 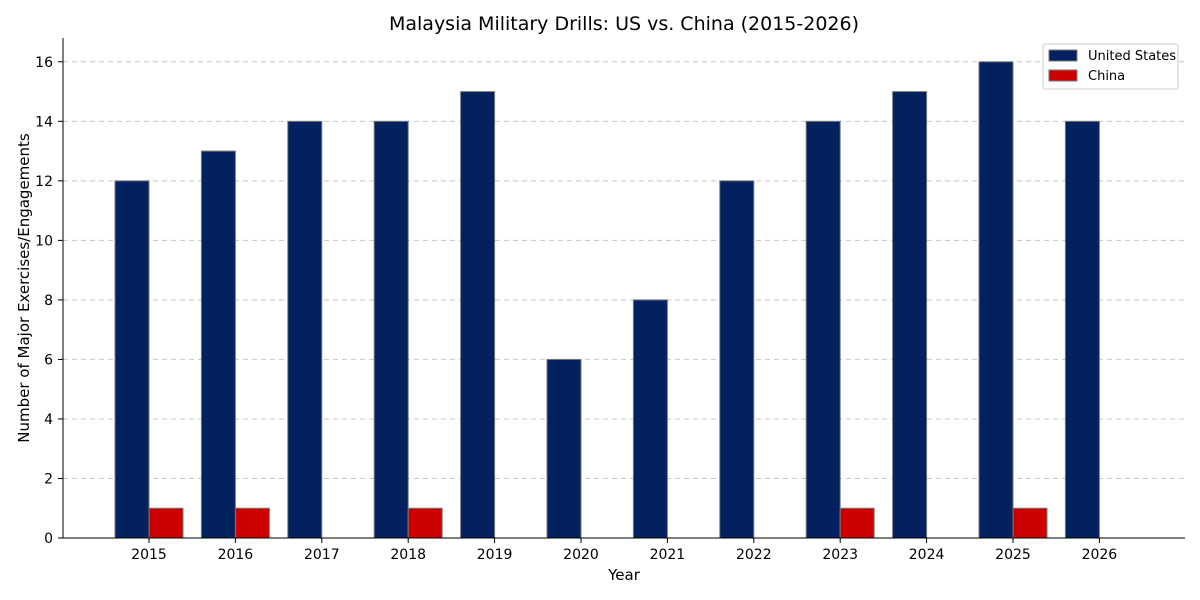 What do you see at coordinates (305, 329) in the screenshot?
I see `bar-united-states-2017` at bounding box center [305, 329].